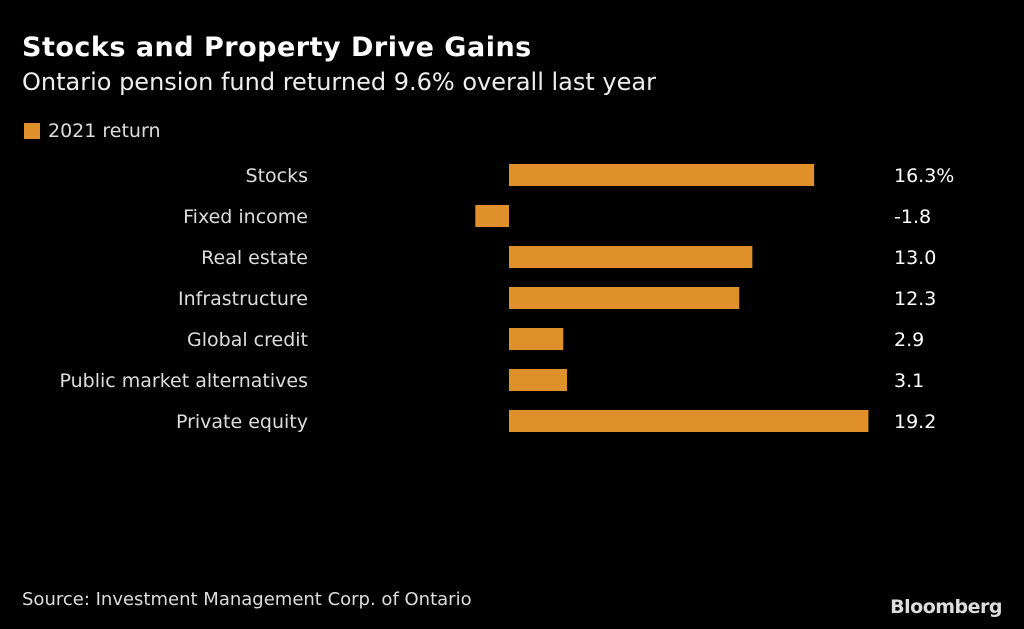 This screenshot has height=629, width=1024. What do you see at coordinates (247, 340) in the screenshot?
I see `category-label: Global credit` at bounding box center [247, 340].